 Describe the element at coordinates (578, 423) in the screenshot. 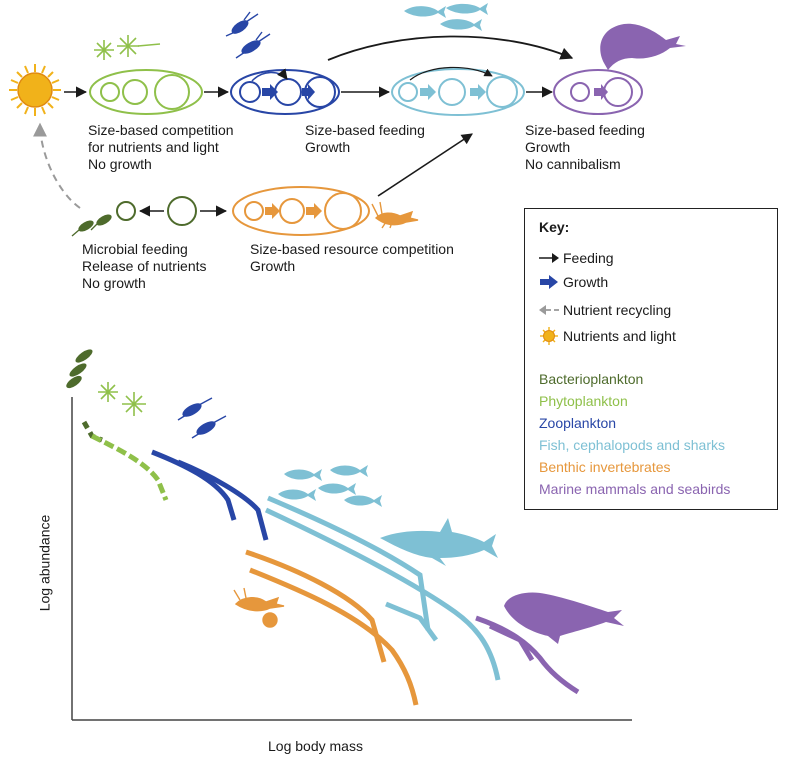

I see `key-group-zoo: Zooplankton` at that location.